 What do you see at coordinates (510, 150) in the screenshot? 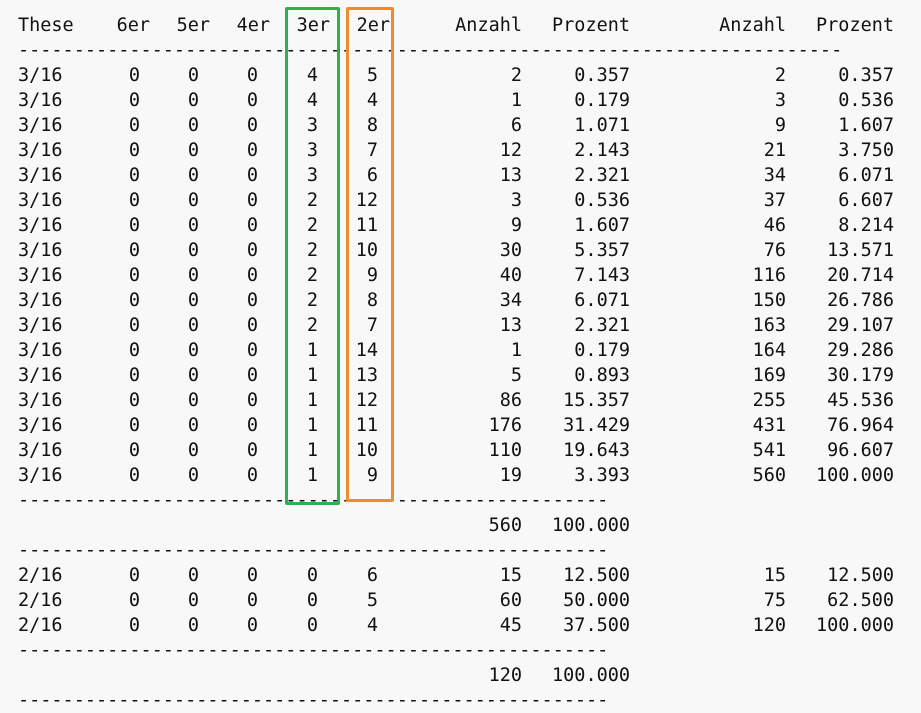
I see `cell-anzahl: 12` at bounding box center [510, 150].